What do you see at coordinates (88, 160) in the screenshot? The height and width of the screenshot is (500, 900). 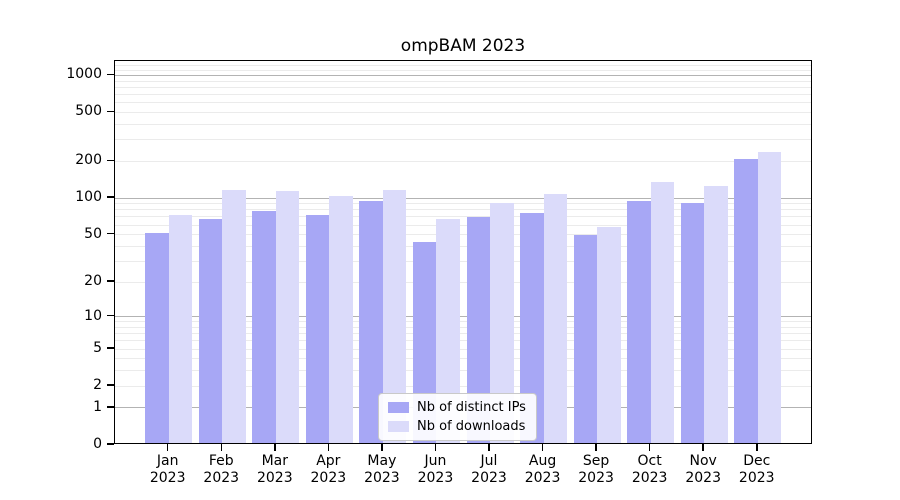 I see `y-tick-label-200: 200` at bounding box center [88, 160].